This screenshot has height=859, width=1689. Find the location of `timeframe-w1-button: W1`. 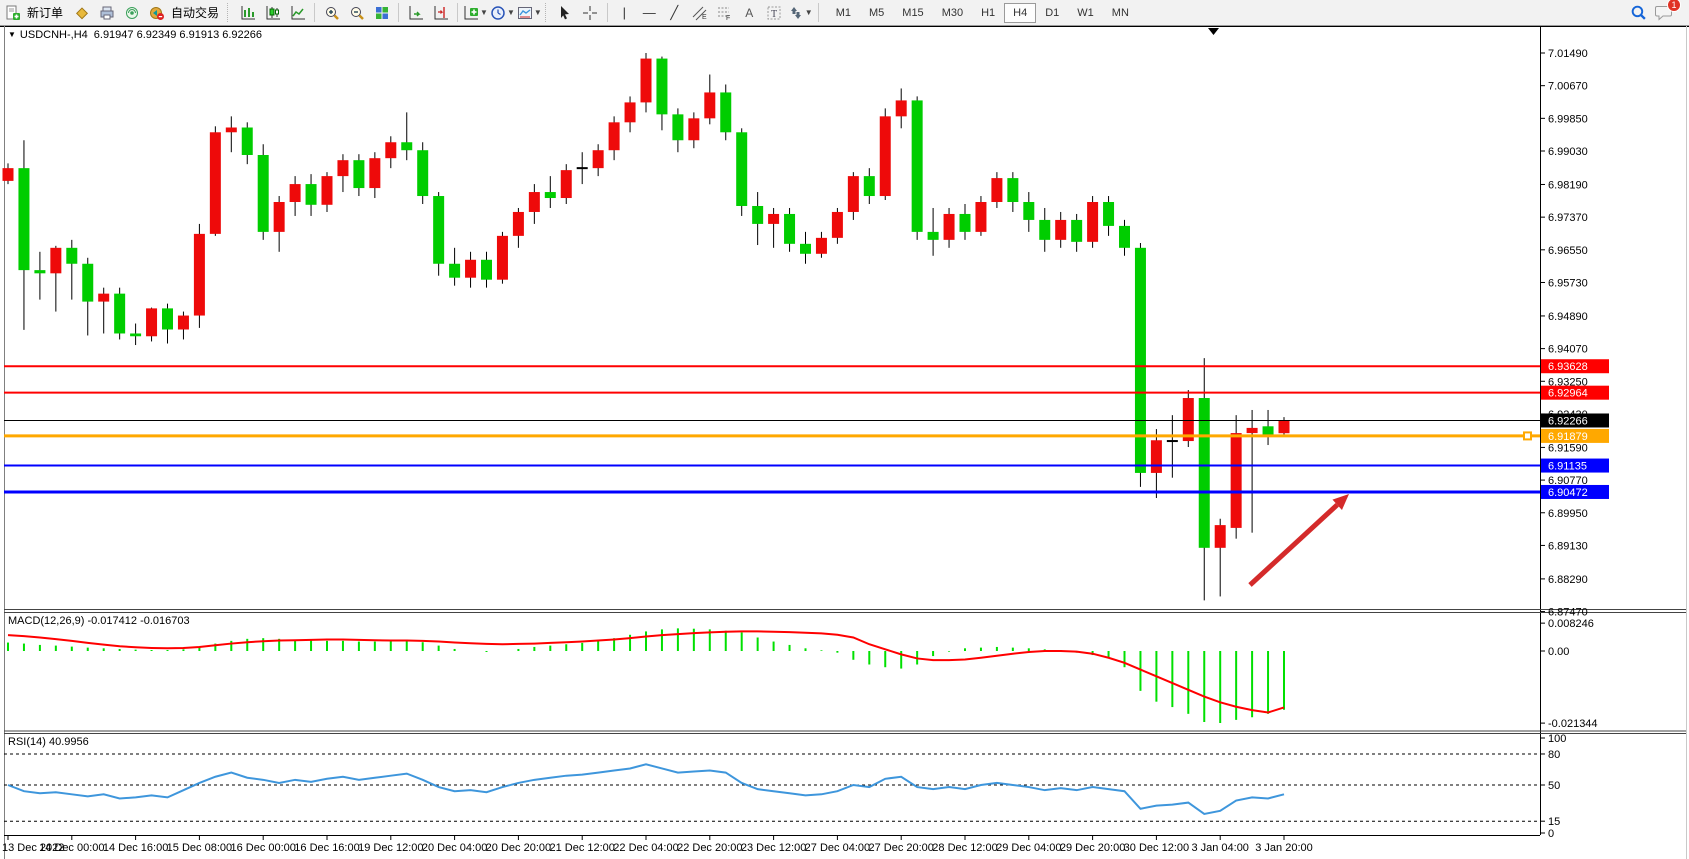

timeframe-w1-button: W1 is located at coordinates (1085, 12).